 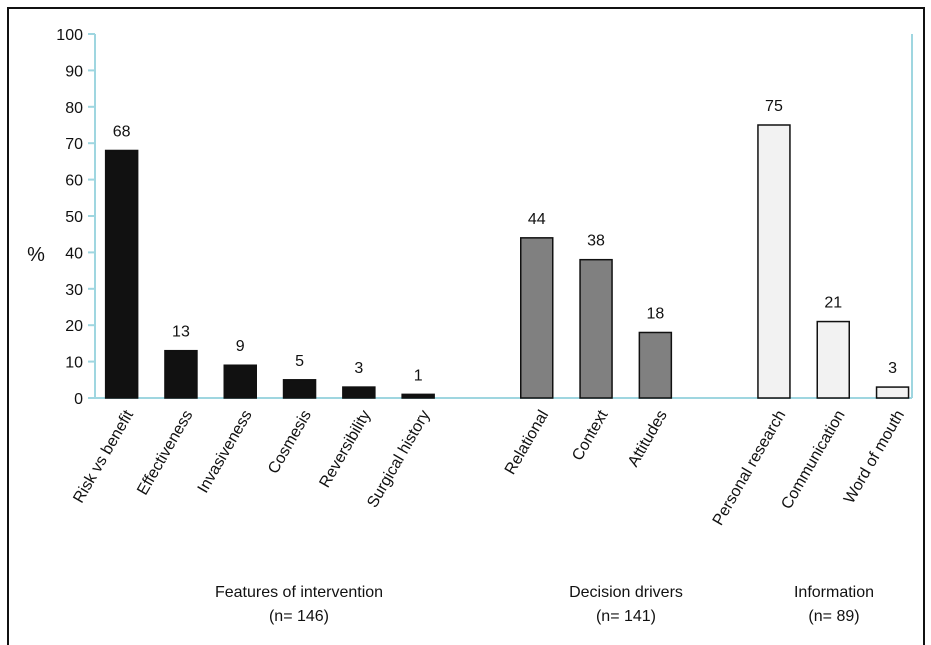 I want to click on y-tick-label: 0, so click(x=78, y=399).